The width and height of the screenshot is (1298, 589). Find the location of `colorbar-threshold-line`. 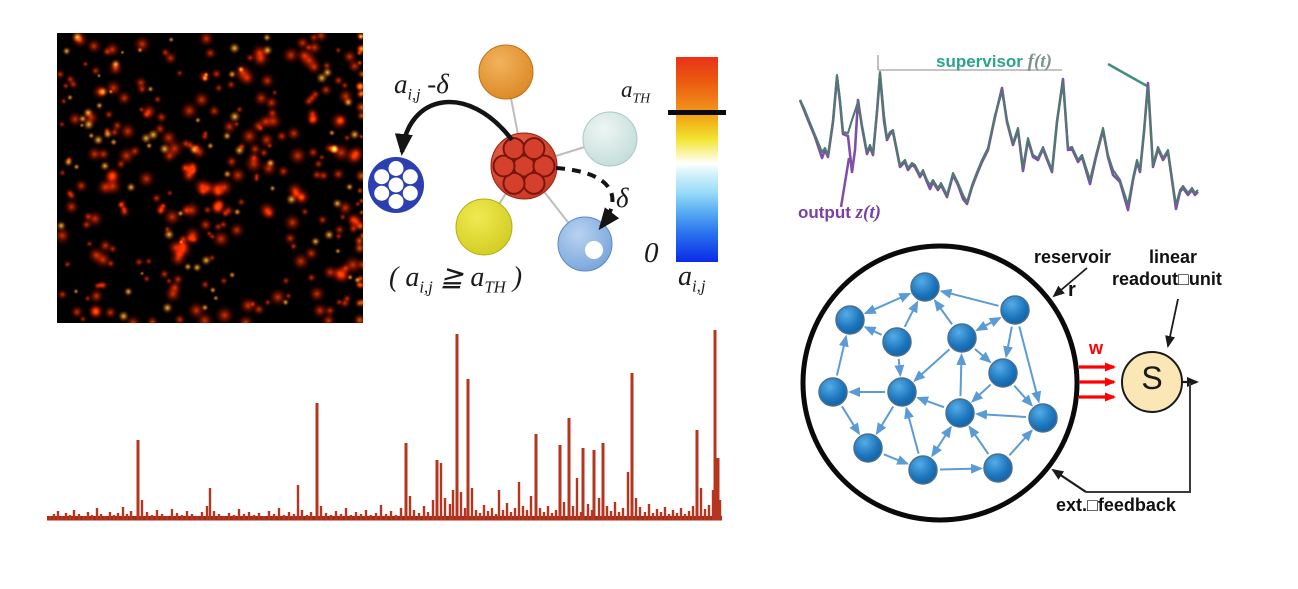

colorbar-threshold-line is located at coordinates (697, 113).